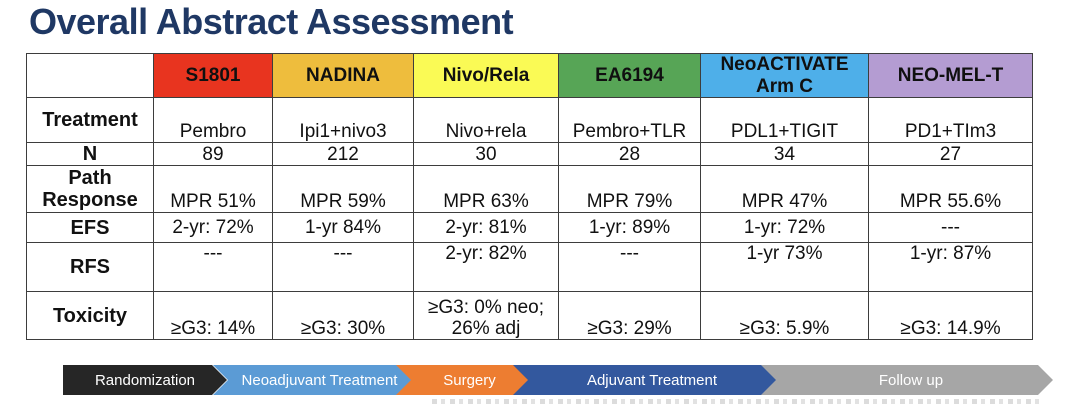 This screenshot has height=404, width=1080. Describe the element at coordinates (784, 267) in the screenshot. I see `table-cell: 1-yr 73%` at that location.